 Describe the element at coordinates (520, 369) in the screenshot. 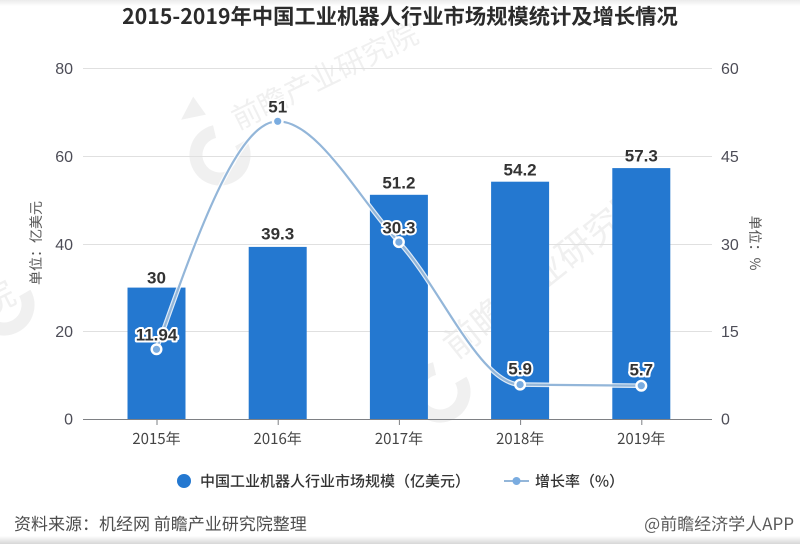

I see `svg-text: 5.9` at that location.